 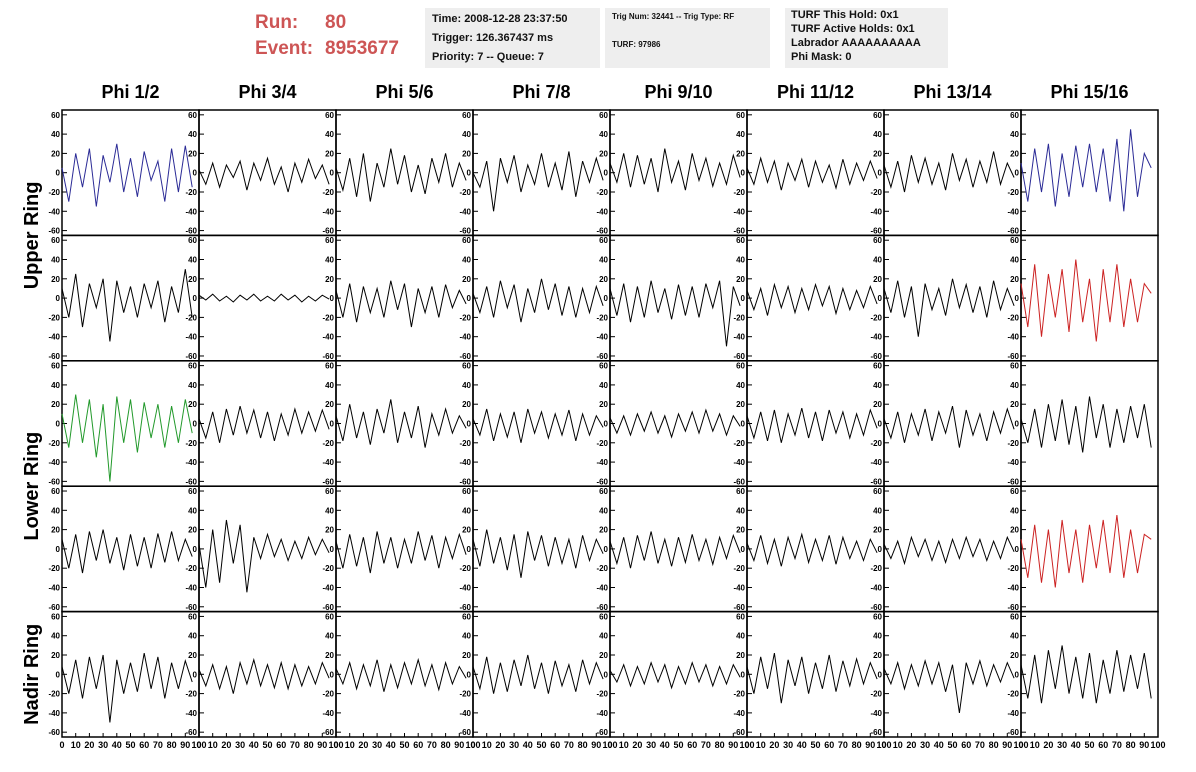 What do you see at coordinates (673, 16) in the screenshot?
I see `info-line: Trig Num: 32441 -- Trig Type: RF` at bounding box center [673, 16].